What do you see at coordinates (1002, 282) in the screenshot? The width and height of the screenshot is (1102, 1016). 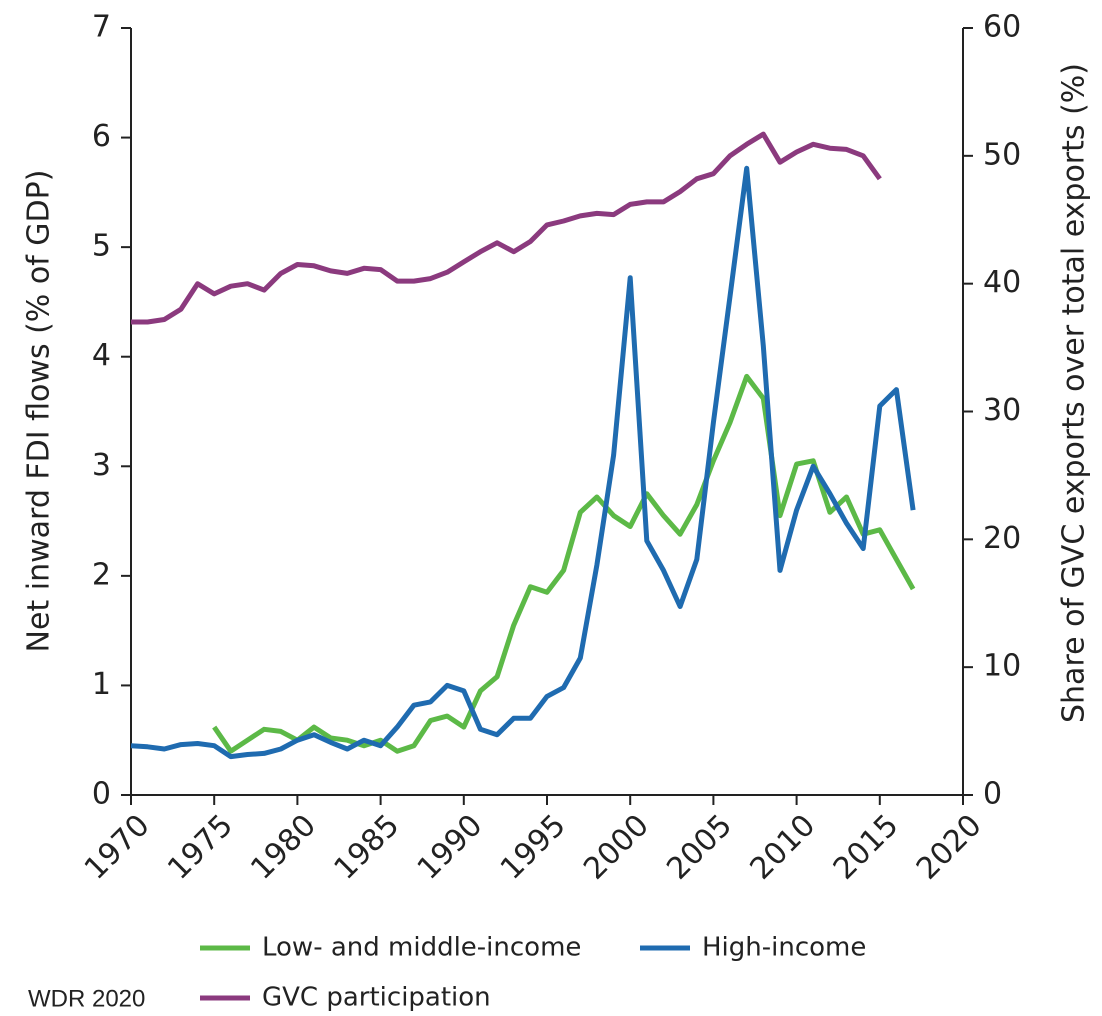 I see `y2-tick-label: 40` at bounding box center [1002, 282].